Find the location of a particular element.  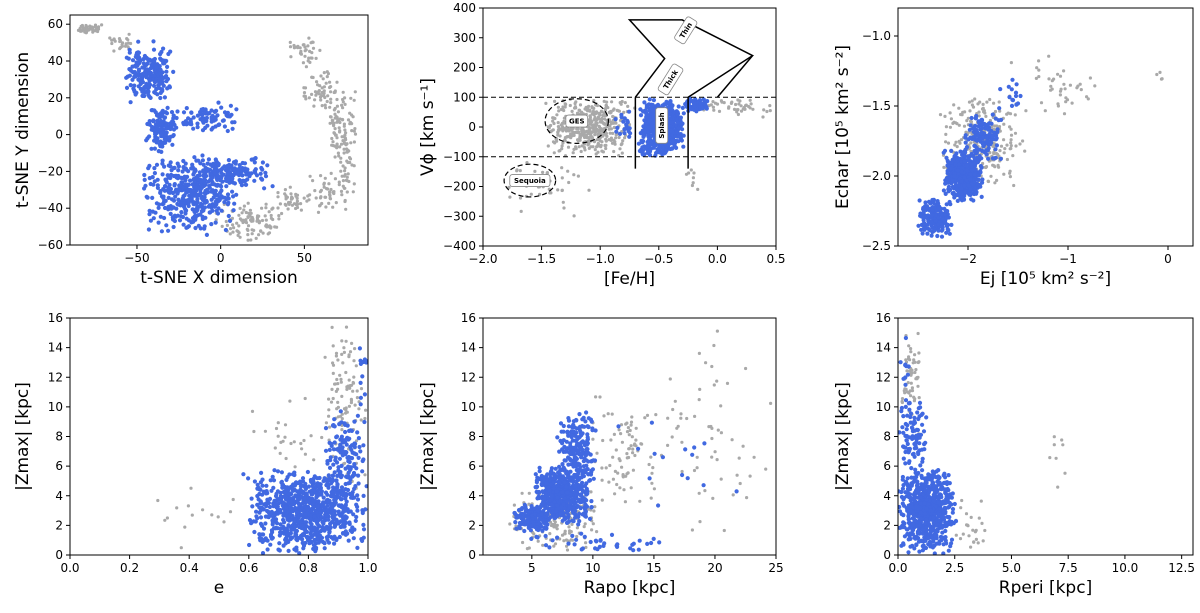

y-tick-label: −200 is located at coordinates (459, 187).